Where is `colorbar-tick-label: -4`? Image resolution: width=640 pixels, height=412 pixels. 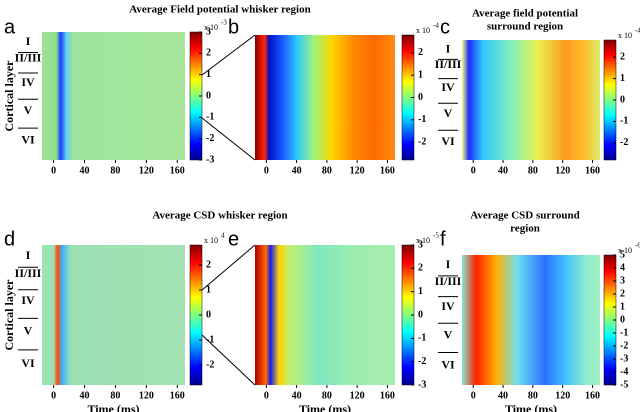
colorbar-tick-label: -4 is located at coordinates (624, 371).